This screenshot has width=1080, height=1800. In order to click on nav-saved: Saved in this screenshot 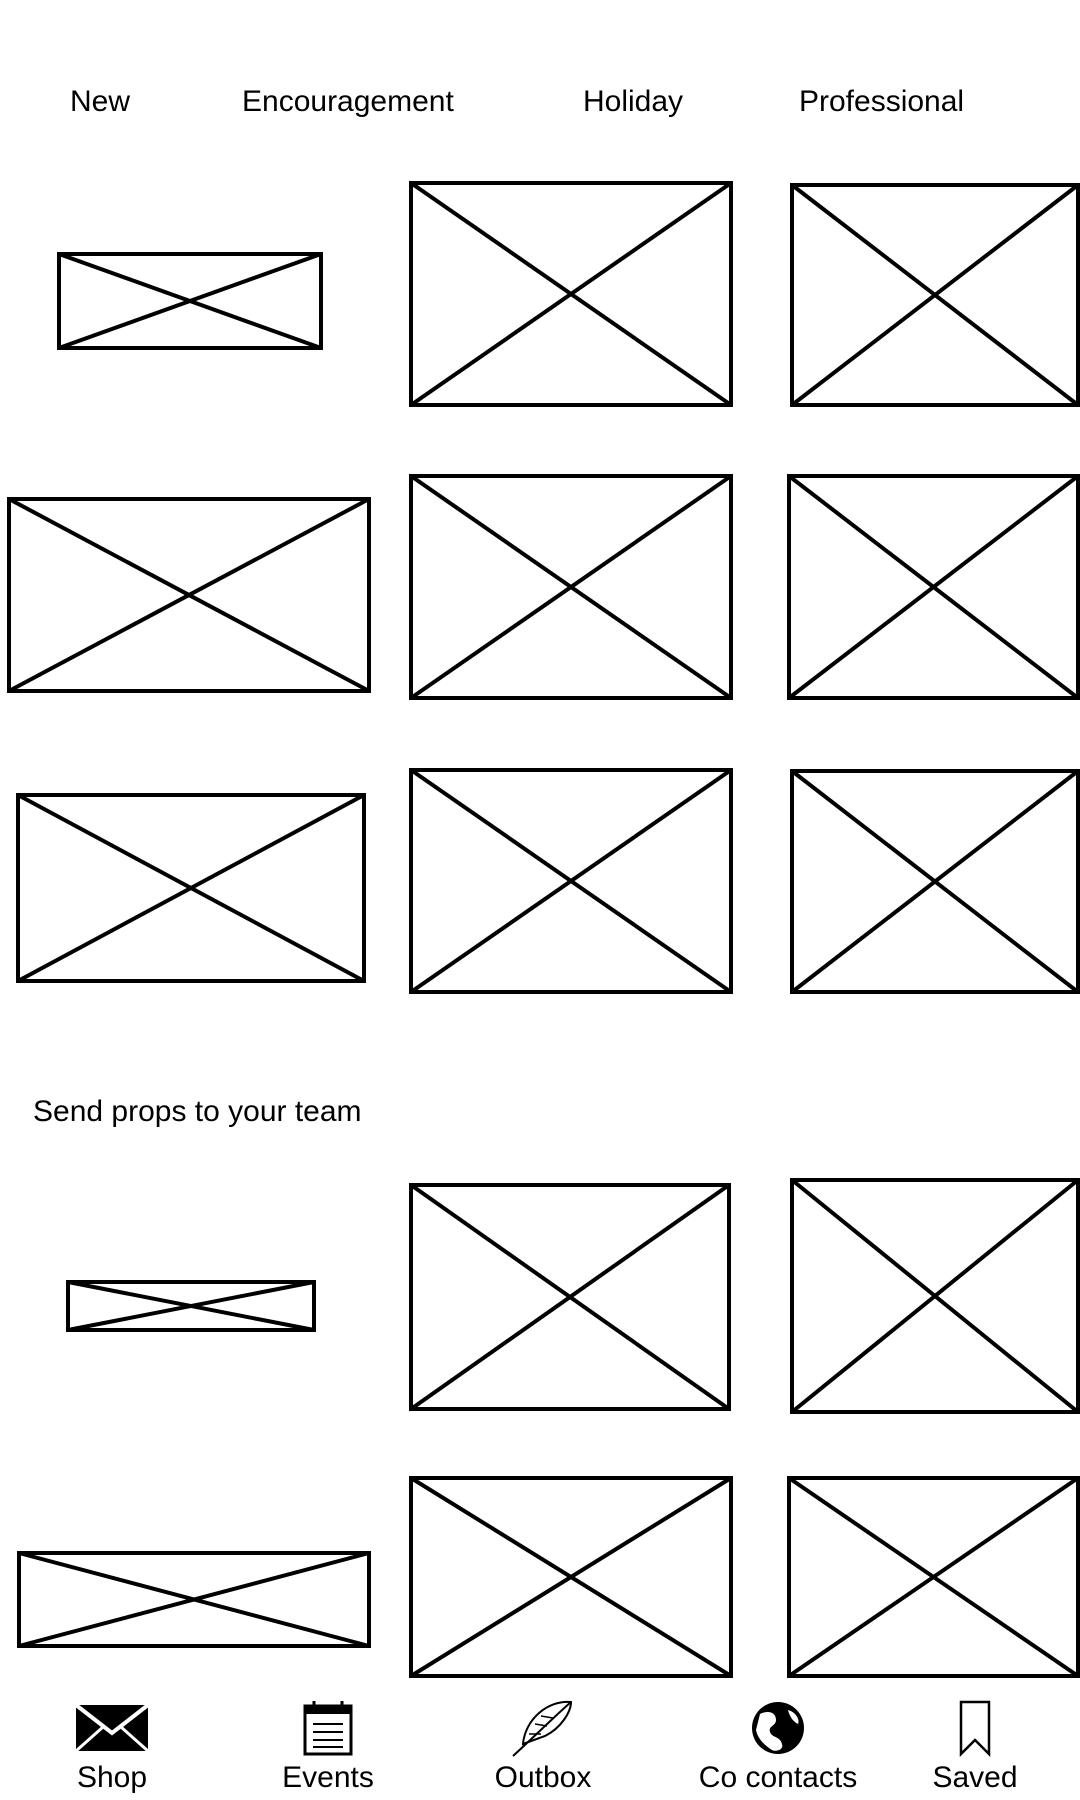, I will do `click(975, 1745)`.